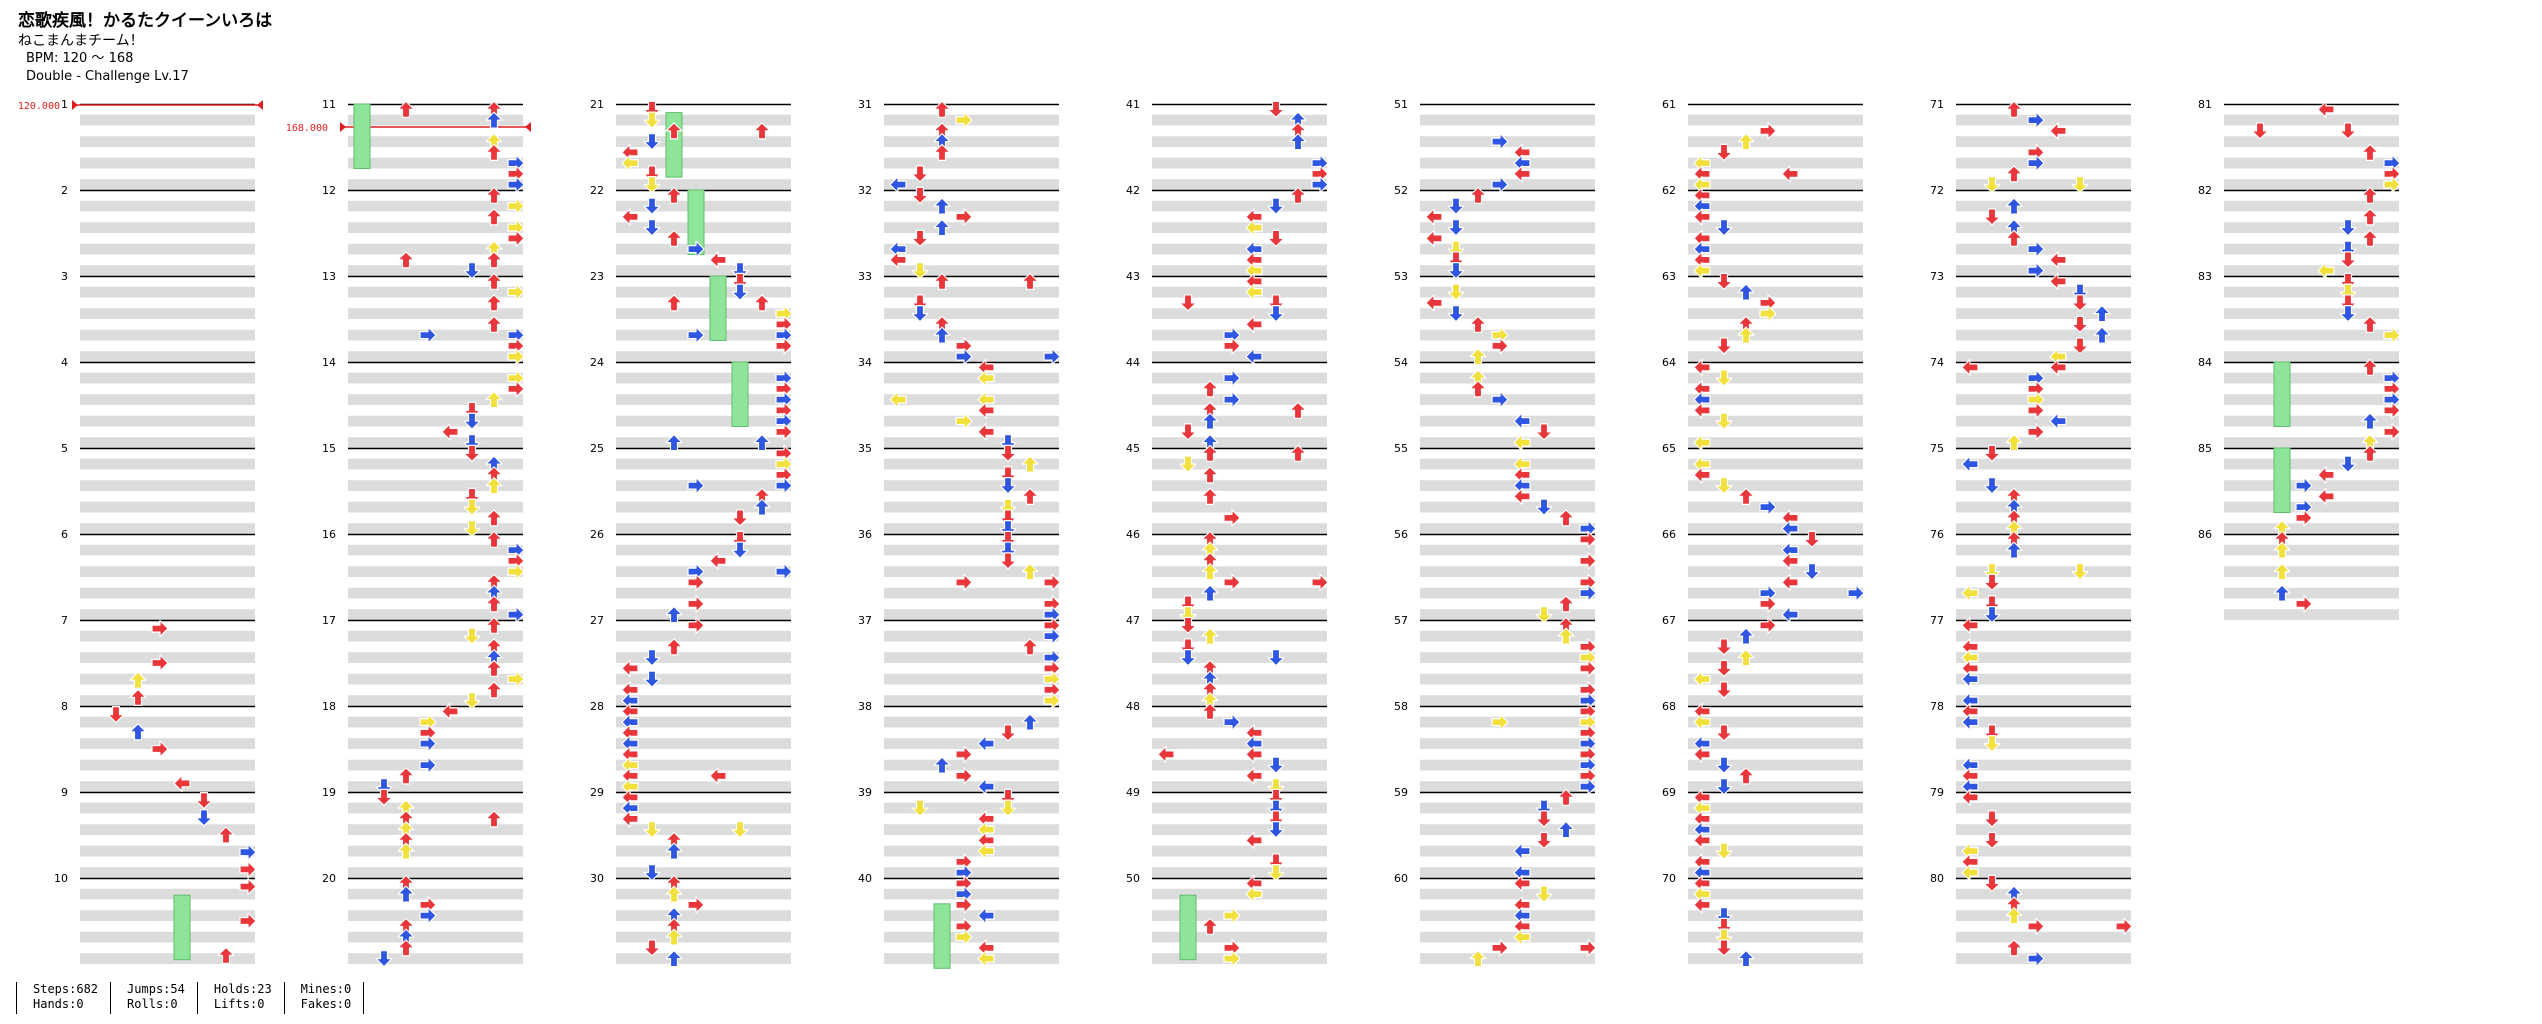 The width and height of the screenshot is (2542, 1024). I want to click on measure-19: 19, so click(422, 832).